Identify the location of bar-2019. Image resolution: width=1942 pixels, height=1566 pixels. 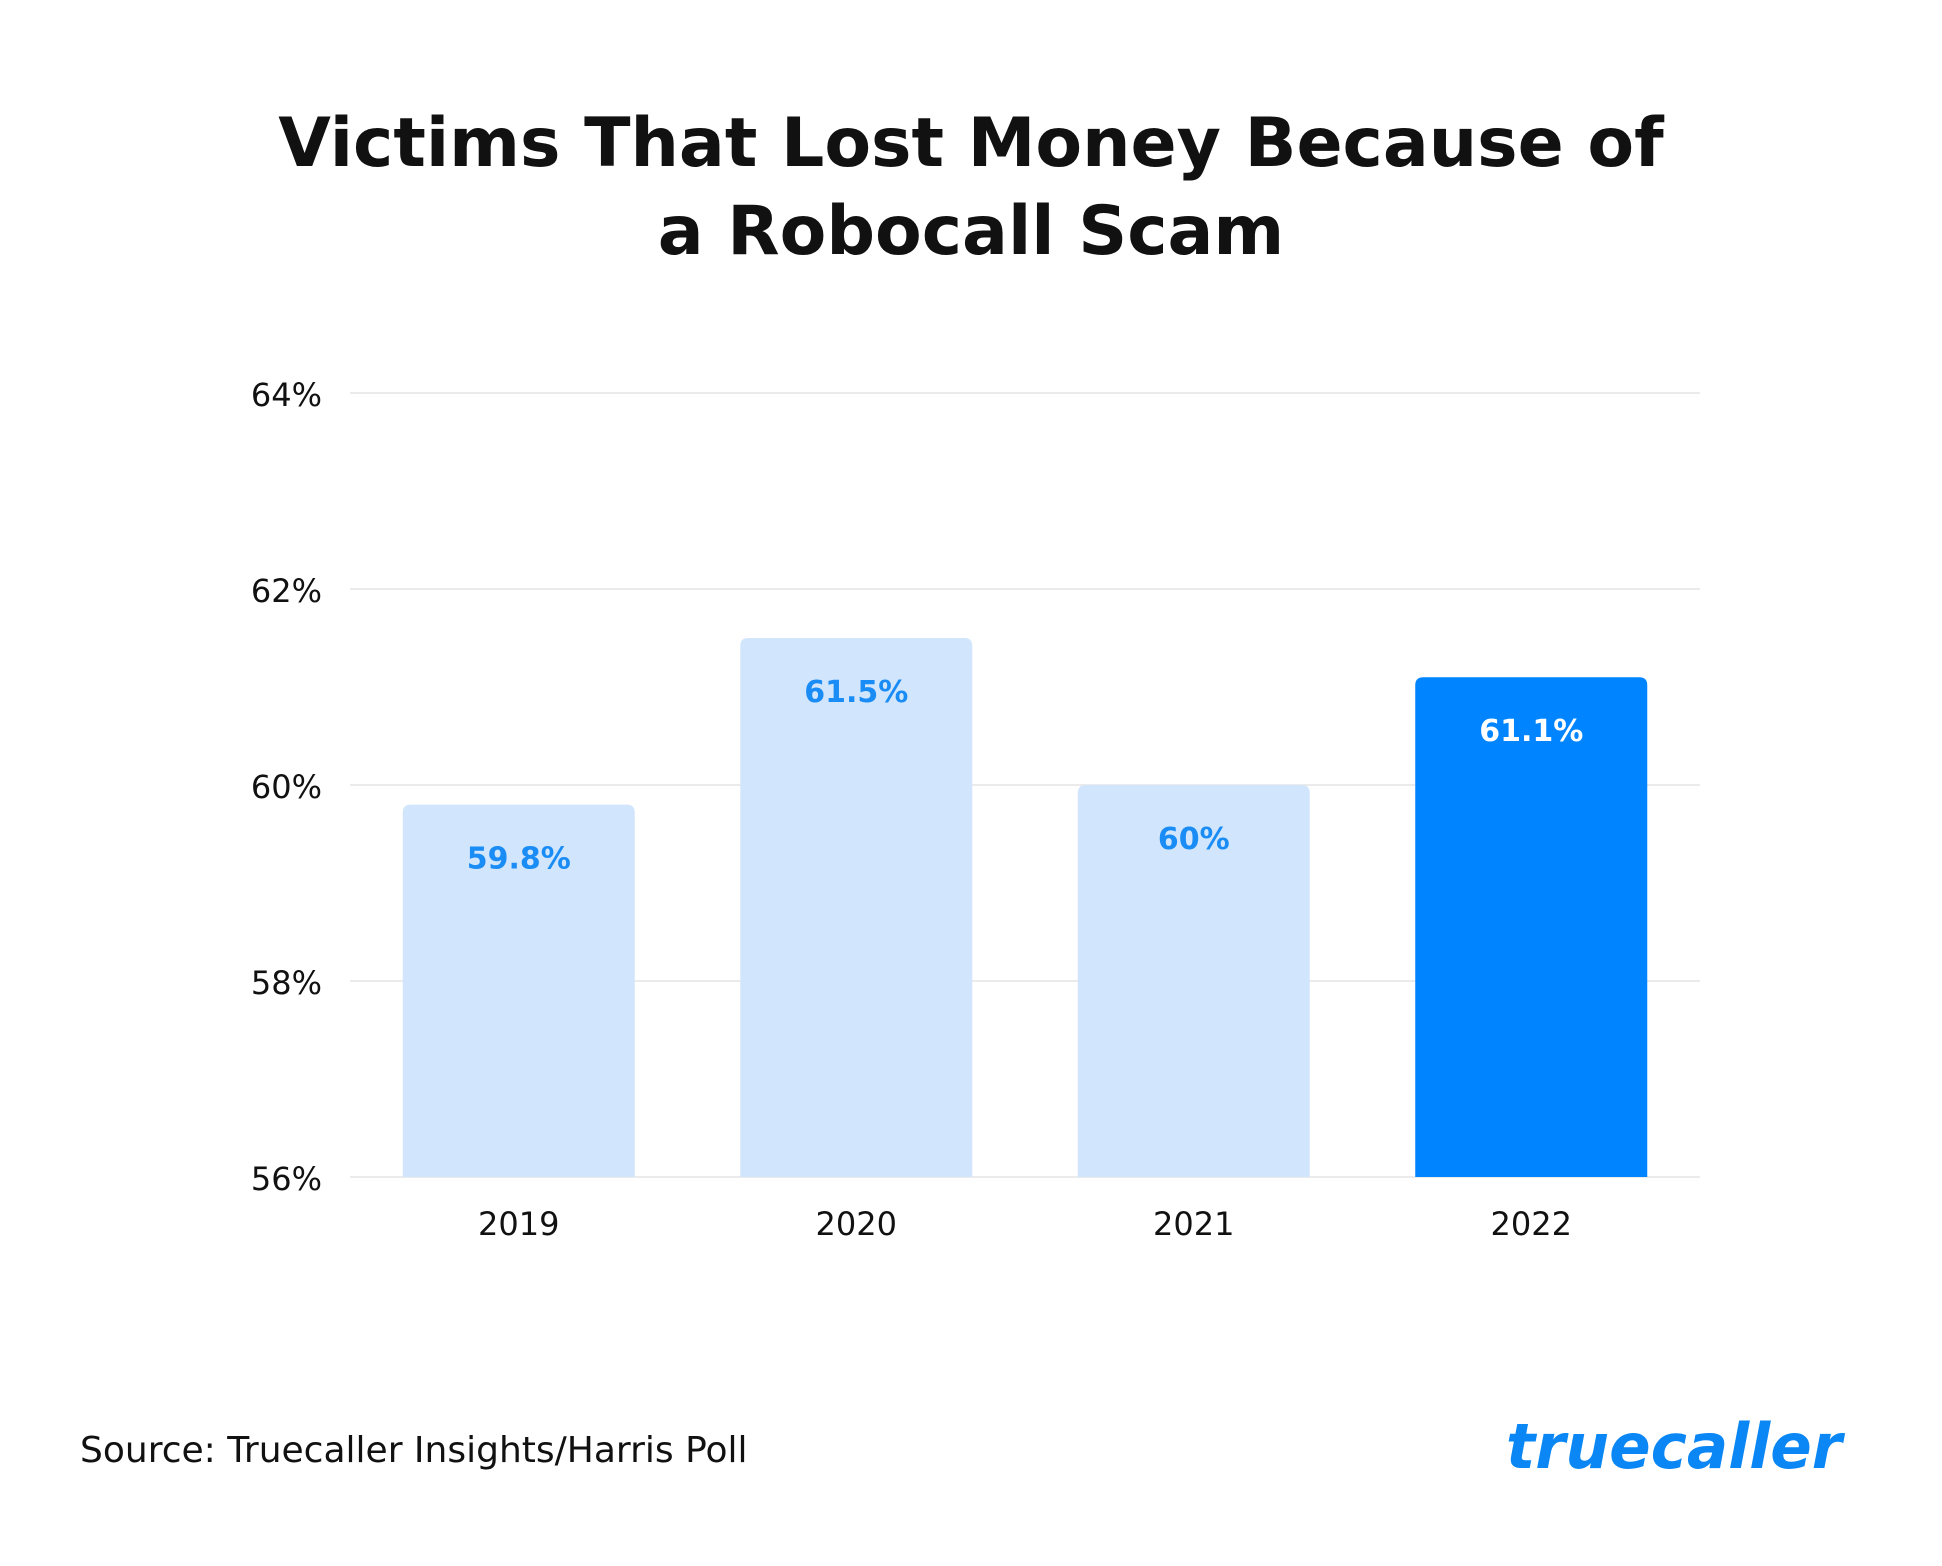
(518, 990).